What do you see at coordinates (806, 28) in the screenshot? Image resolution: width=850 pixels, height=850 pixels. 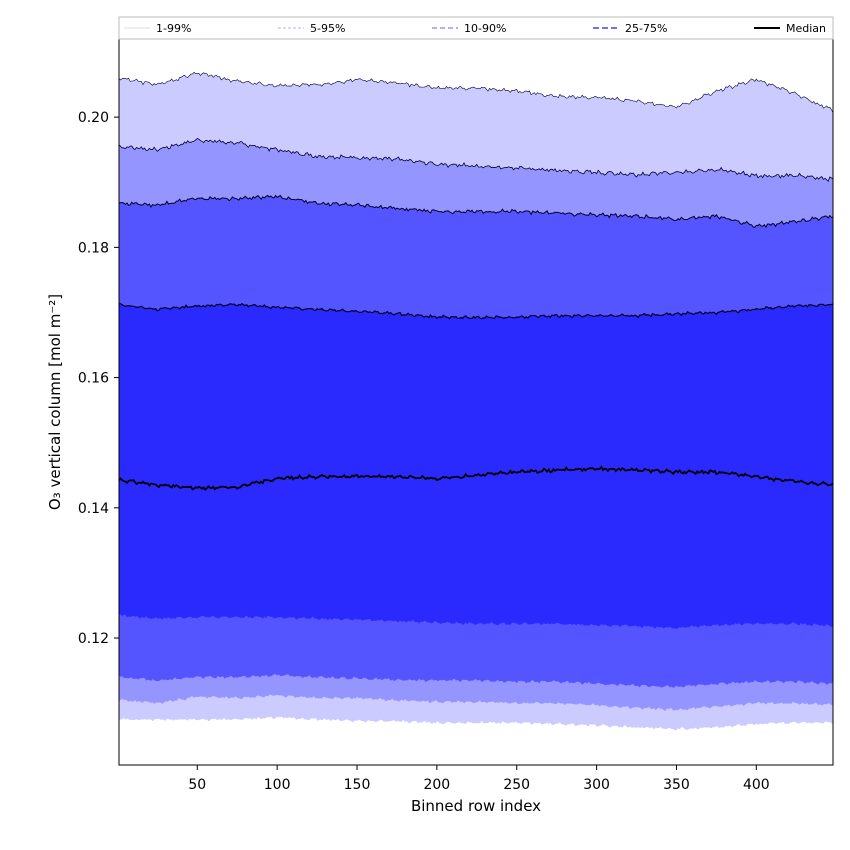 I see `legend-entry: Median` at bounding box center [806, 28].